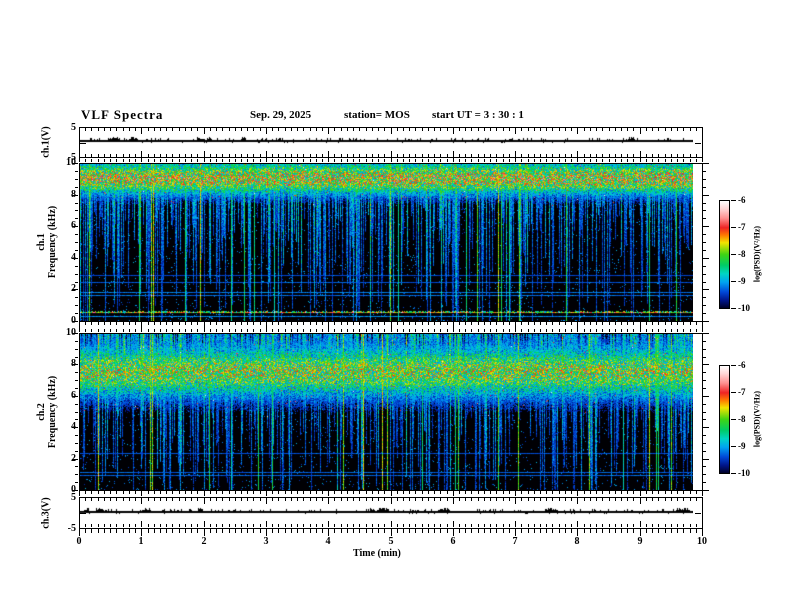 The width and height of the screenshot is (792, 612). What do you see at coordinates (742, 281) in the screenshot?
I see `colorbar-tick-label: -9` at bounding box center [742, 281].